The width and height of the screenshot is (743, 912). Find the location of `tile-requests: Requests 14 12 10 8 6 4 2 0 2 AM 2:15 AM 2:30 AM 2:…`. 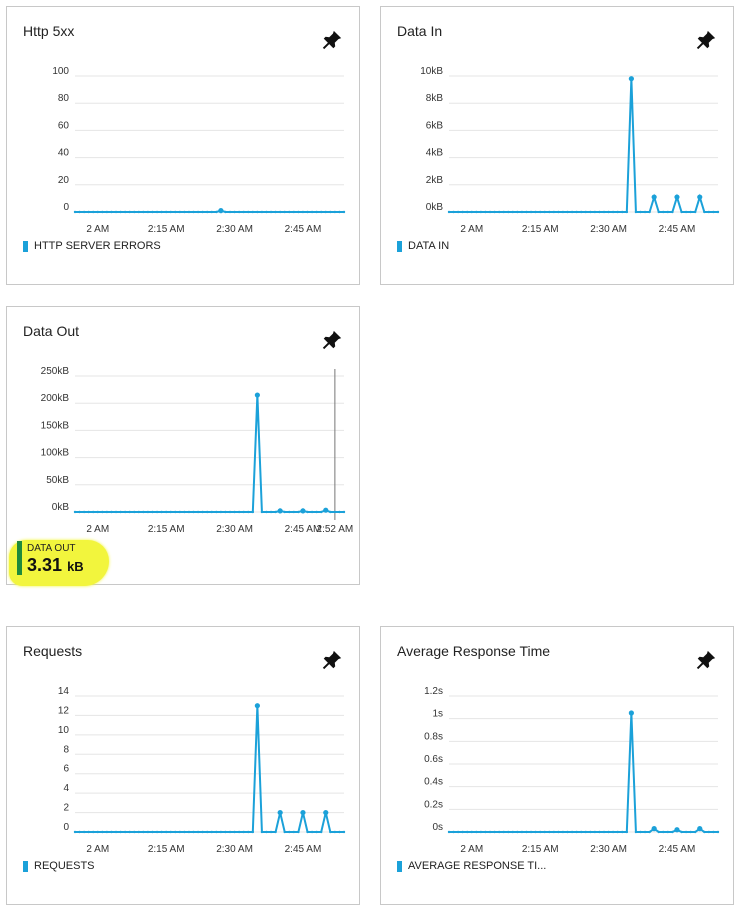

tile-requests: Requests 14 12 10 8 6 4 2 0 2 AM 2:15 AM 2:30 AM 2:… is located at coordinates (183, 765).